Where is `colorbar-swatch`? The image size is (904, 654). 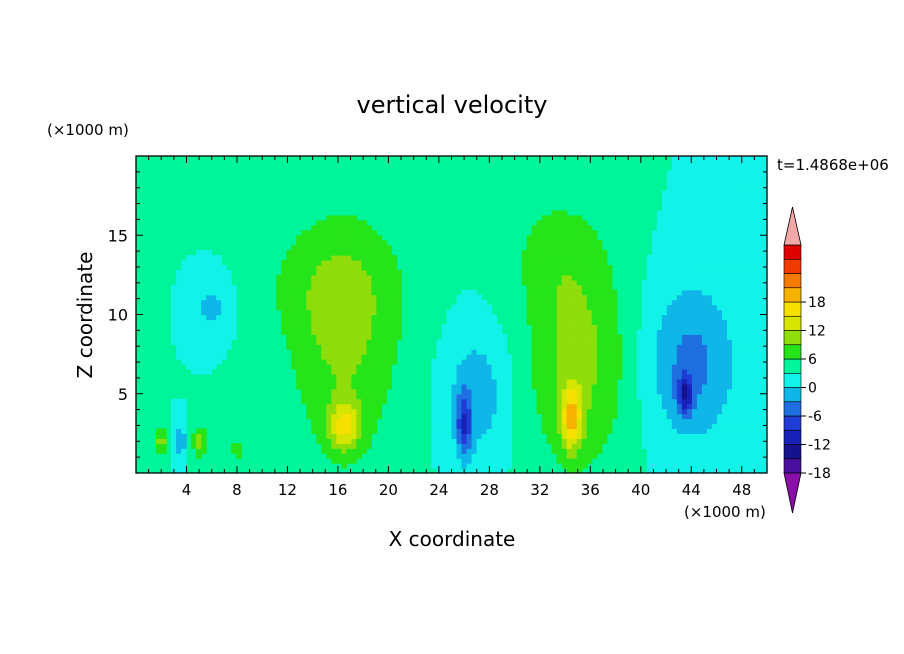 colorbar-swatch is located at coordinates (792, 409).